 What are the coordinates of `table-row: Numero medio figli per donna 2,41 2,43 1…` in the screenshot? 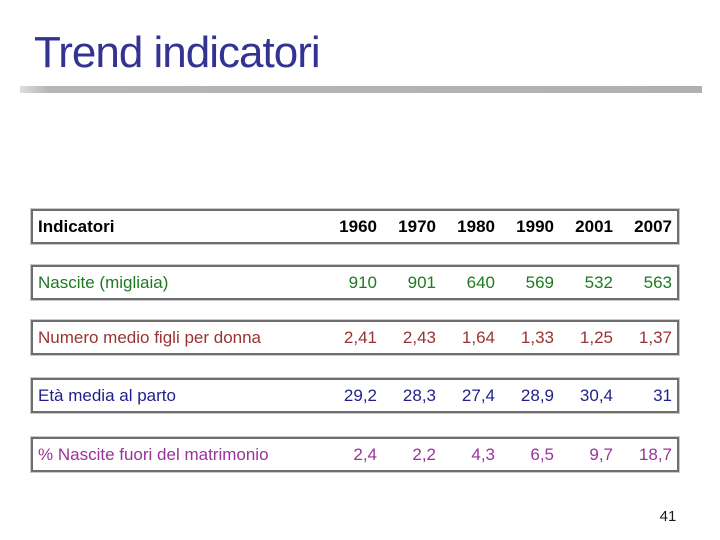 It's located at (355, 337).